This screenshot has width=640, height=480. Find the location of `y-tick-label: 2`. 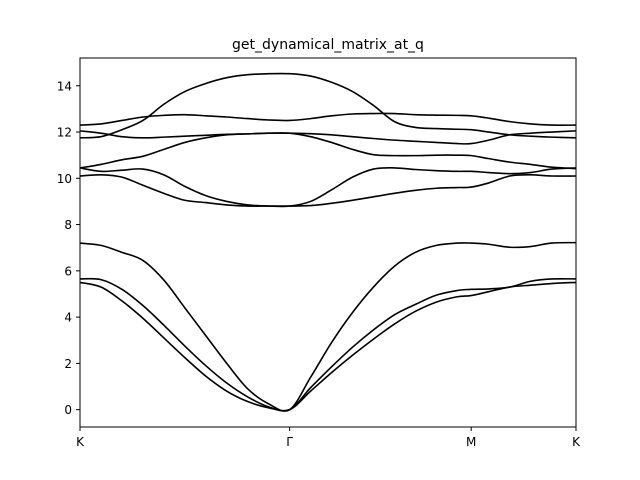

y-tick-label: 2 is located at coordinates (68, 364).